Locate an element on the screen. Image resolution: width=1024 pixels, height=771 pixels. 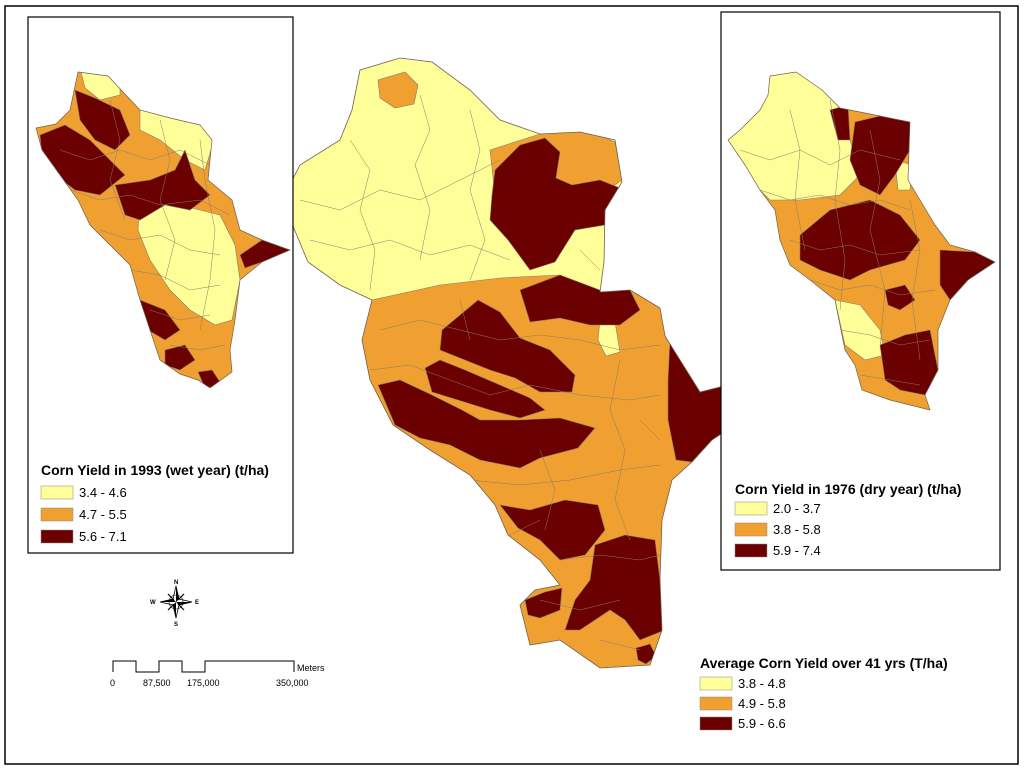
compass-rose: N S E W is located at coordinates (174, 604).